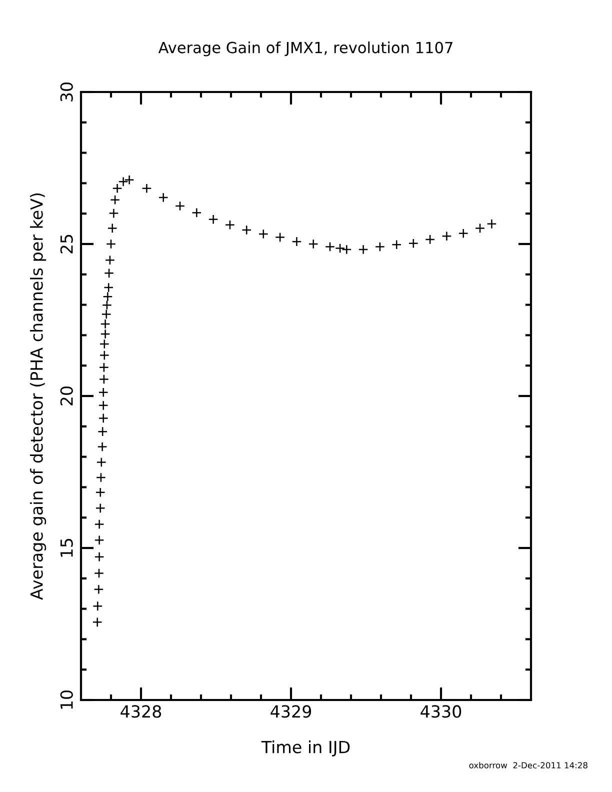 The width and height of the screenshot is (612, 792). I want to click on x-tick-label: 4328, so click(141, 711).